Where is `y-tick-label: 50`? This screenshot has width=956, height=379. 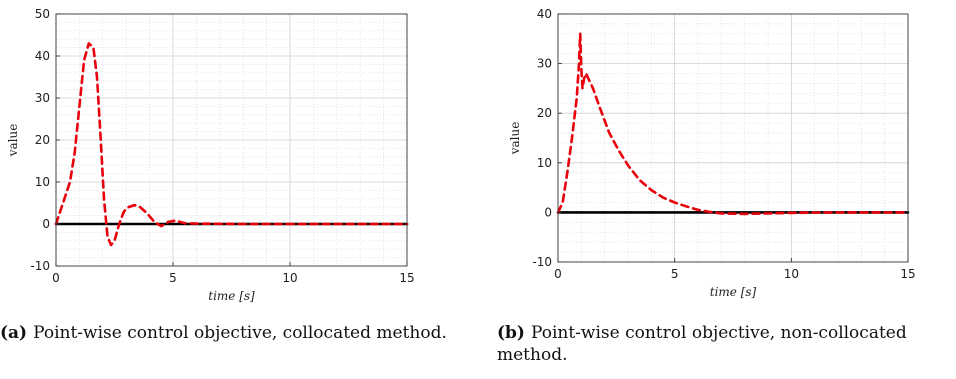 y-tick-label: 50 is located at coordinates (42, 14).